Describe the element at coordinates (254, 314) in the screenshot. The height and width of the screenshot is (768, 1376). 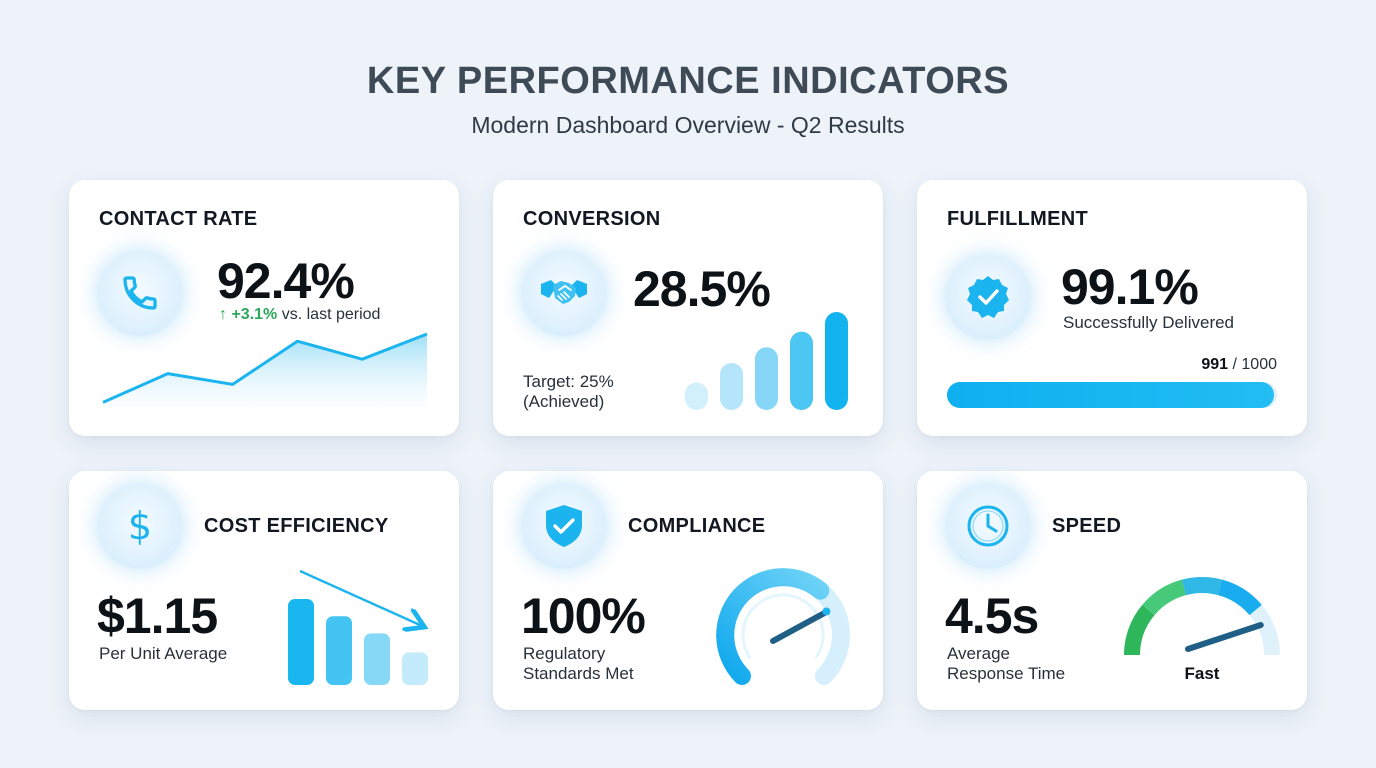
I see `trend-delta: +3.1%` at that location.